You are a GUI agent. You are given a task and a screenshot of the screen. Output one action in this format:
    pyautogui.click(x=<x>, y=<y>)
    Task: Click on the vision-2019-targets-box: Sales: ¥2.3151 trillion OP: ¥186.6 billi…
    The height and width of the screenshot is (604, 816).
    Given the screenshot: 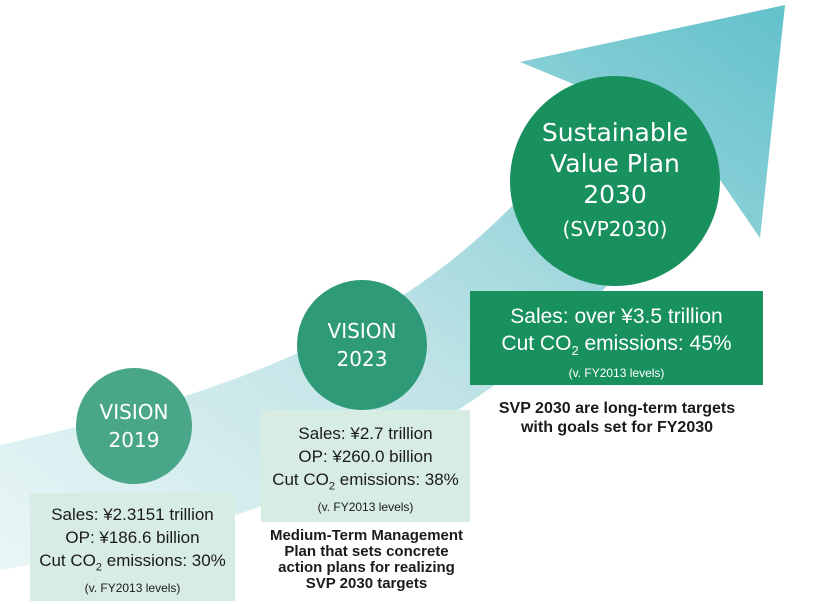 What is the action you would take?
    pyautogui.click(x=132, y=547)
    